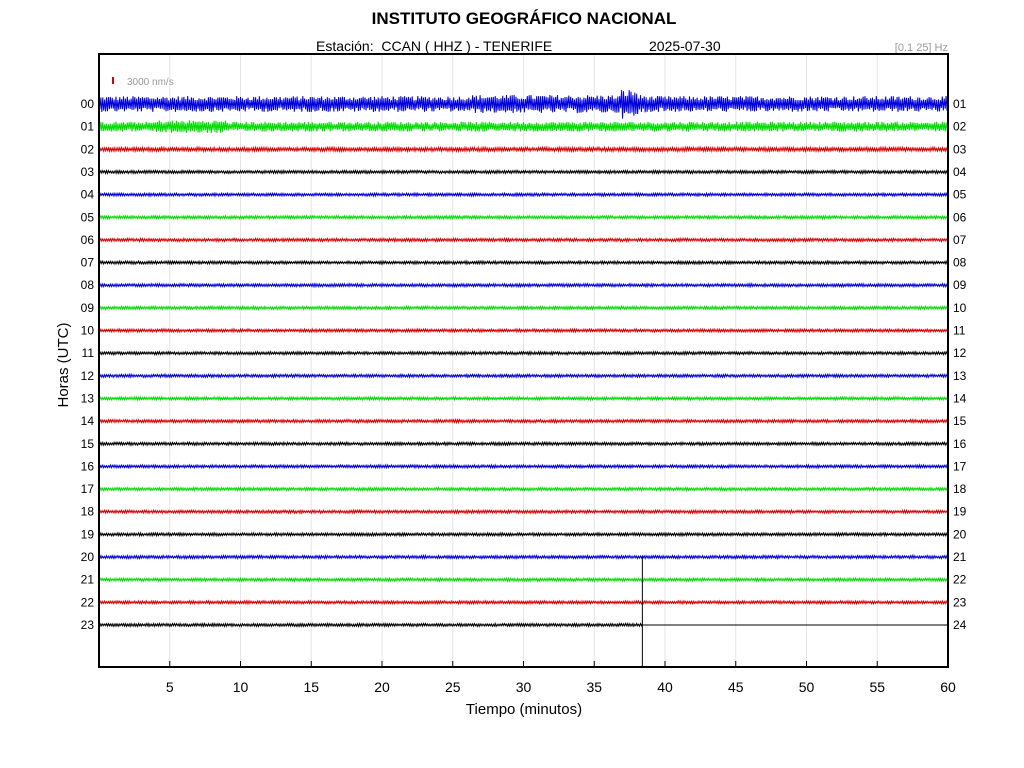 Image resolution: width=1024 pixels, height=768 pixels. What do you see at coordinates (960, 217) in the screenshot?
I see `right-hour-label: 06` at bounding box center [960, 217].